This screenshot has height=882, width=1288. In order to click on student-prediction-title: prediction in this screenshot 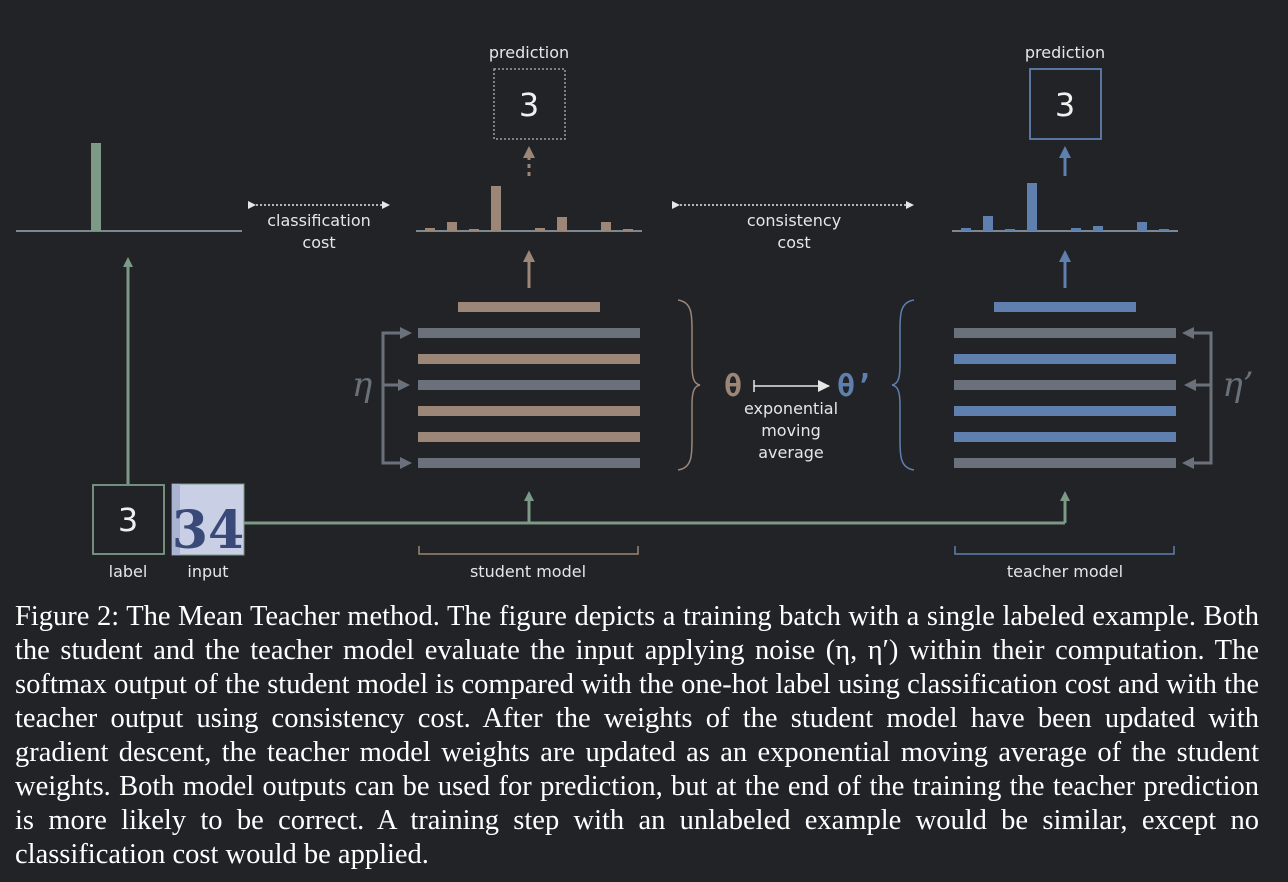, I will do `click(529, 52)`.